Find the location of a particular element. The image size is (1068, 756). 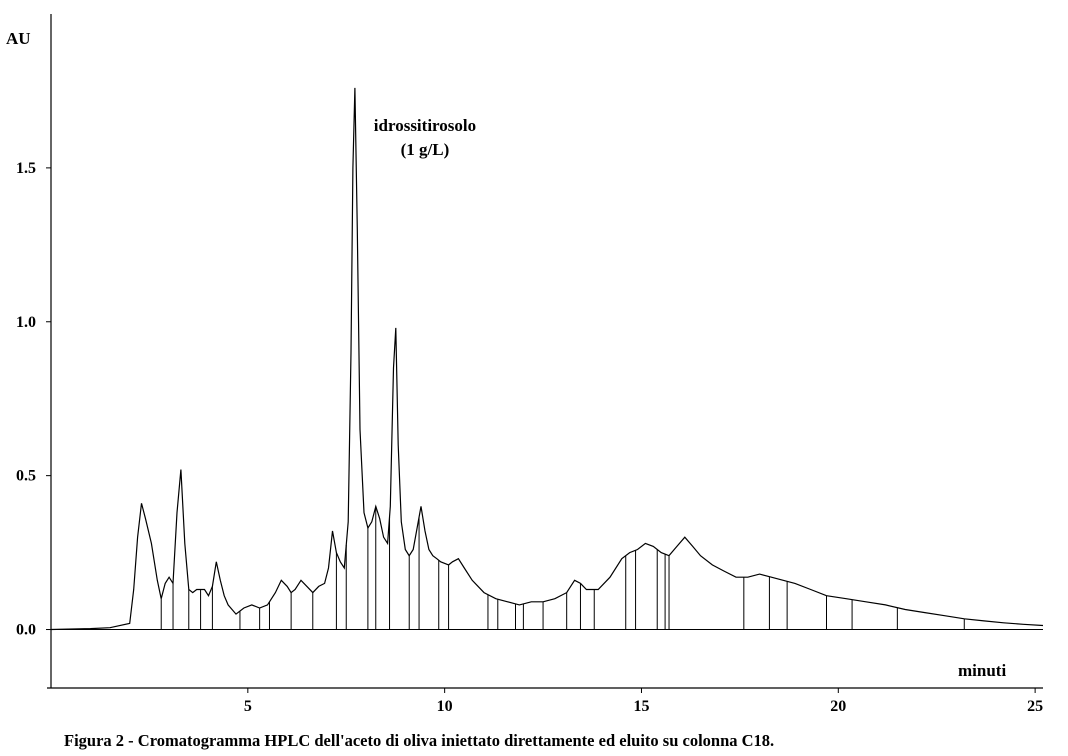

x-tick-label: 25 is located at coordinates (1035, 706).